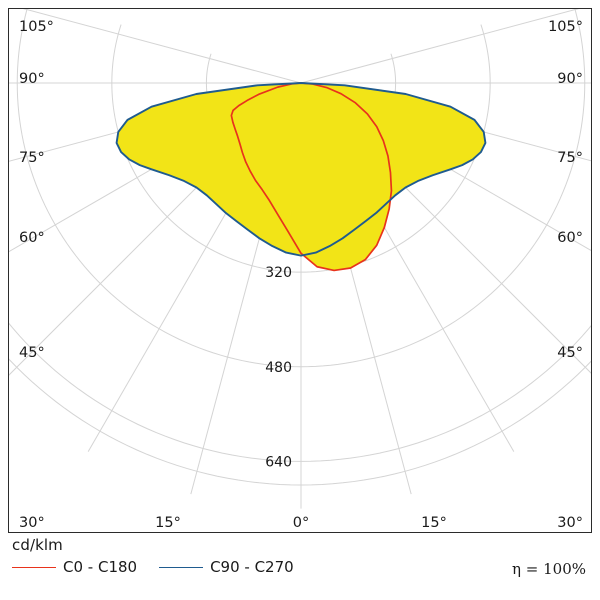 Image resolution: width=600 pixels, height=600 pixels. Describe the element at coordinates (252, 567) in the screenshot. I see `legend-series-label: C90 - C270` at that location.